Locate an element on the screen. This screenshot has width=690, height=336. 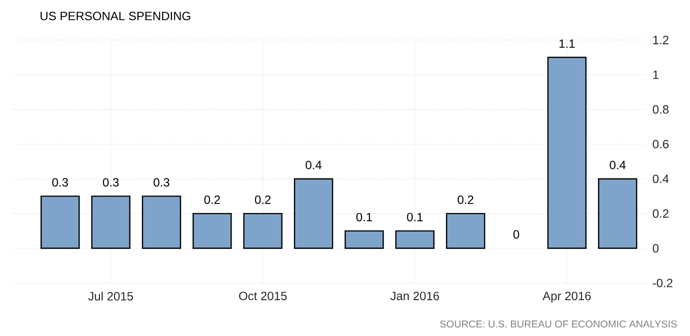
x-tick-label: Jan 2016 is located at coordinates (415, 296).